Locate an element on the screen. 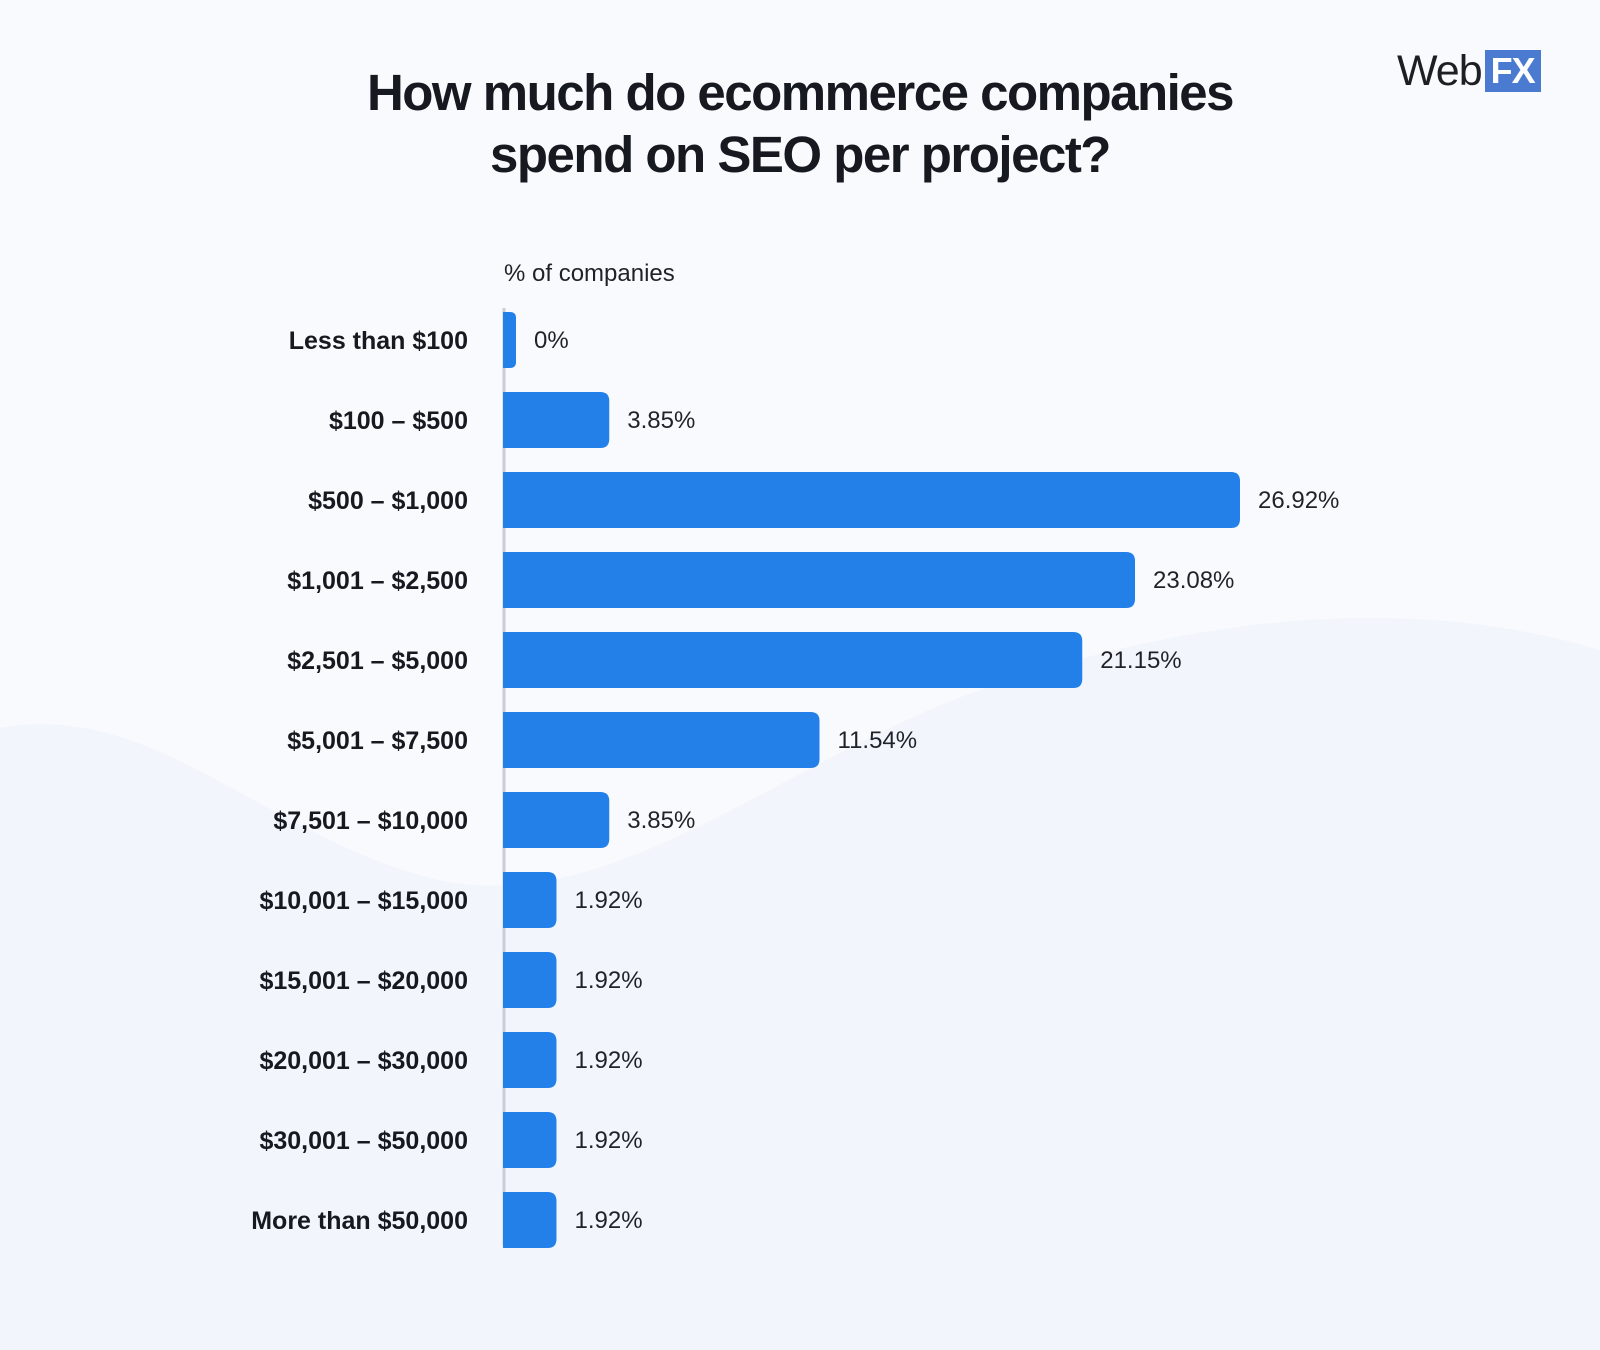 The image size is (1600, 1350). category-label: $500 – $1,000 is located at coordinates (388, 501).